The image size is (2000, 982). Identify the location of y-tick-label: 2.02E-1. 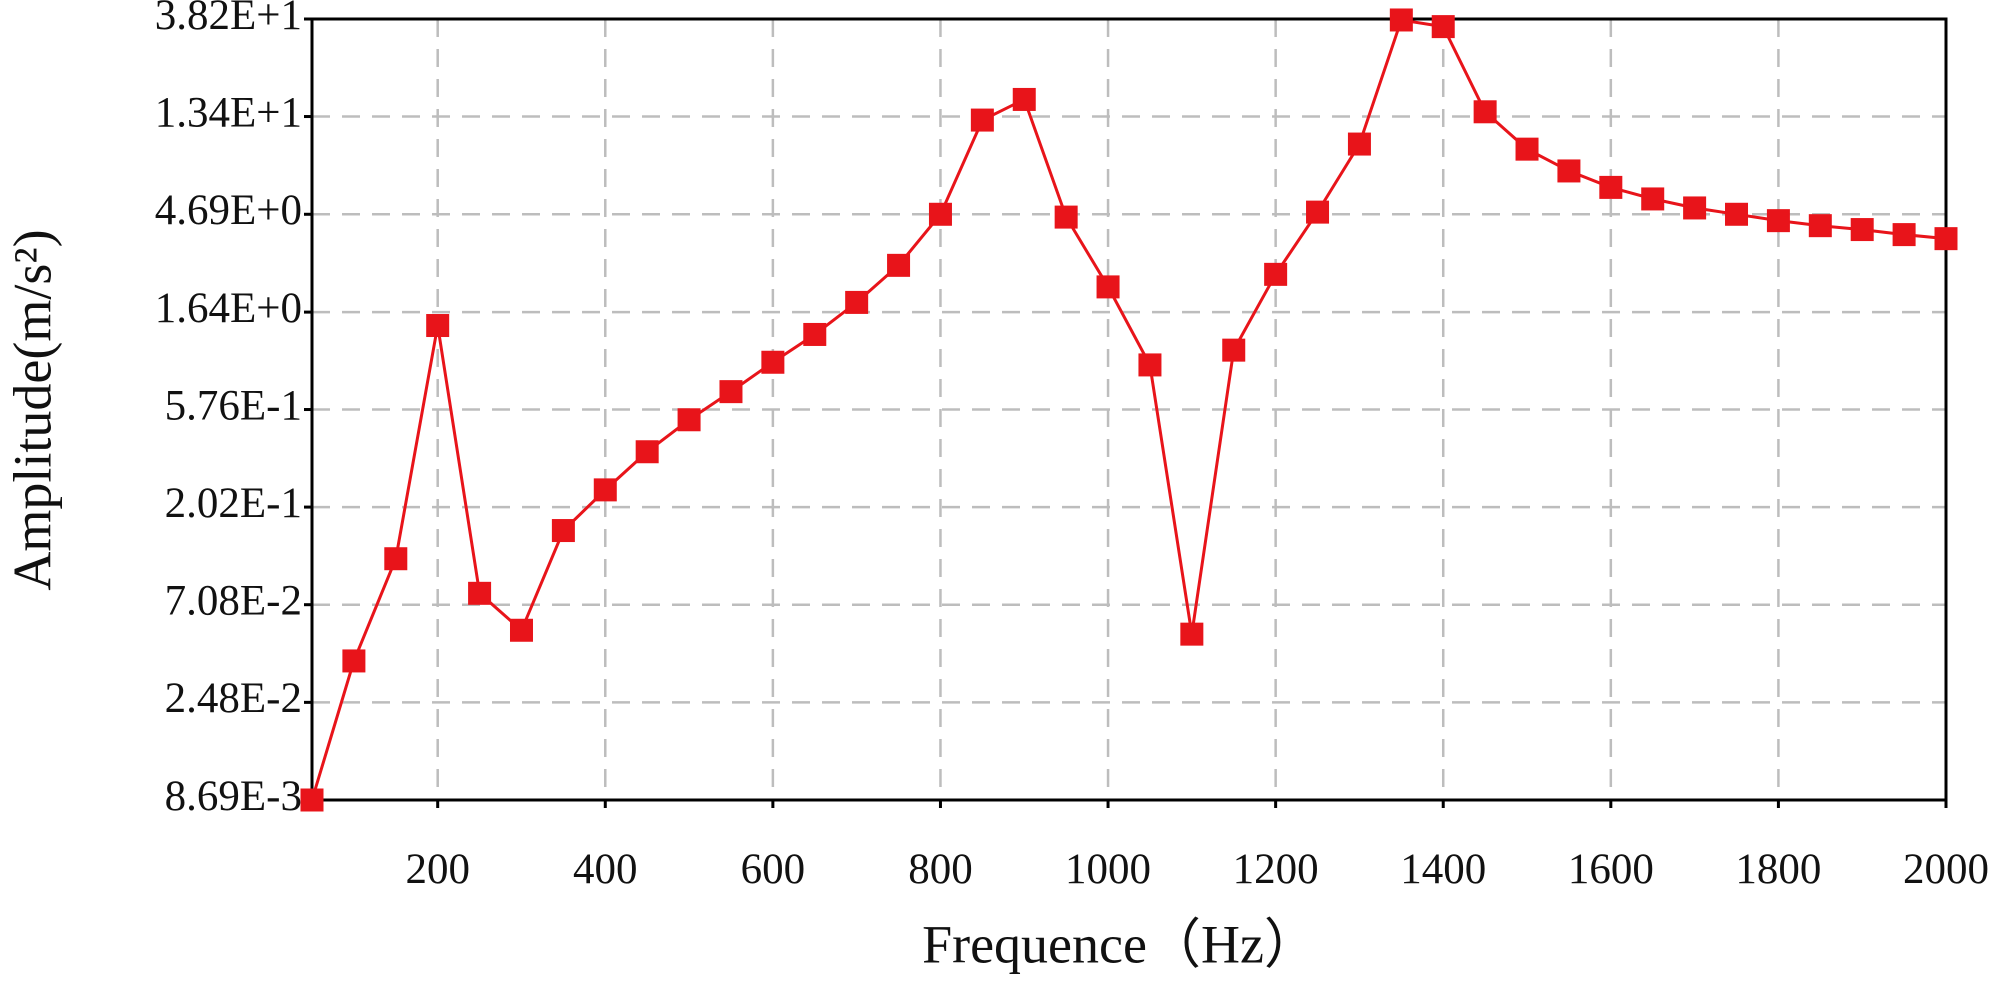
(233, 503).